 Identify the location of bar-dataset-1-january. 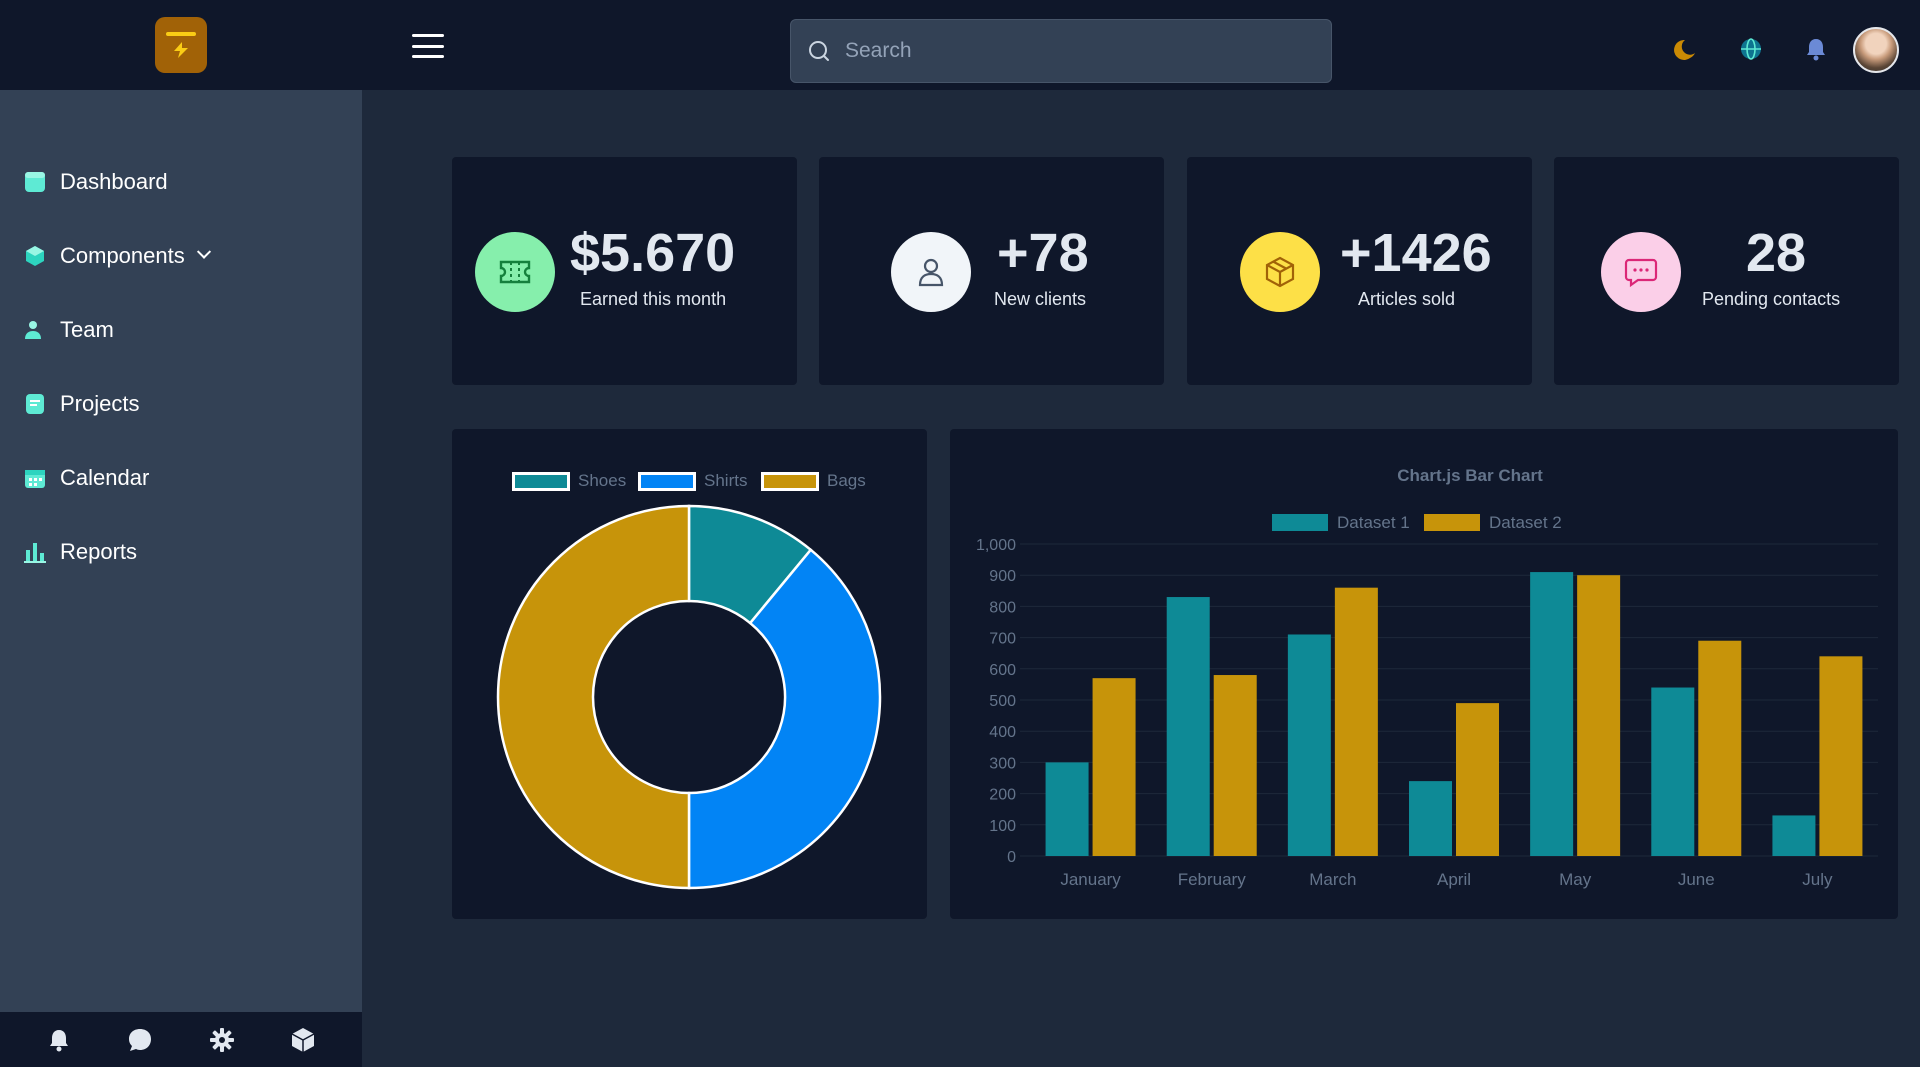
(1067, 809).